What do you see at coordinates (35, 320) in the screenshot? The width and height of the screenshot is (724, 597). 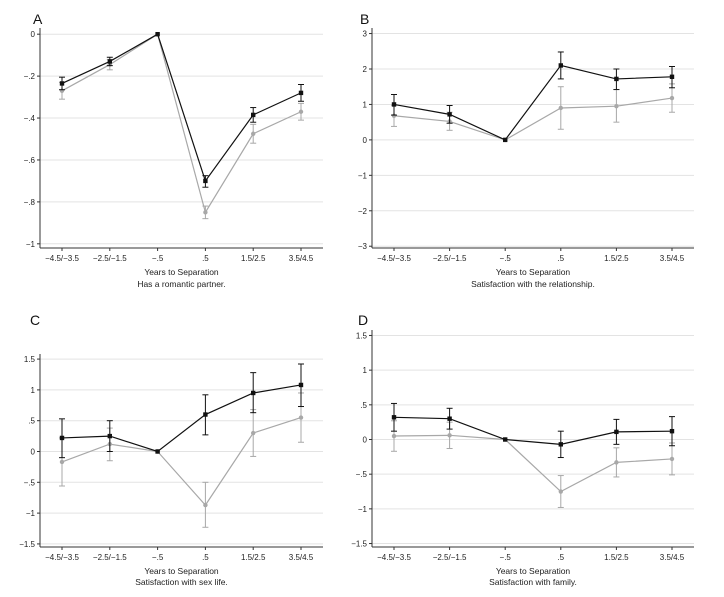 I see `panel-letter: C` at bounding box center [35, 320].